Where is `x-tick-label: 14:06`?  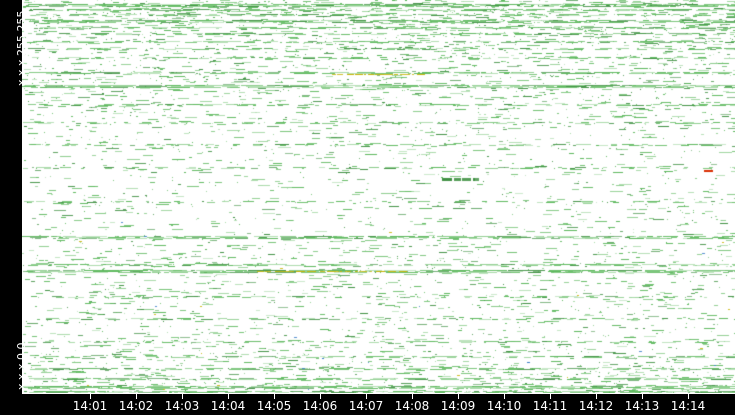
x-tick-label: 14:06 is located at coordinates (320, 406).